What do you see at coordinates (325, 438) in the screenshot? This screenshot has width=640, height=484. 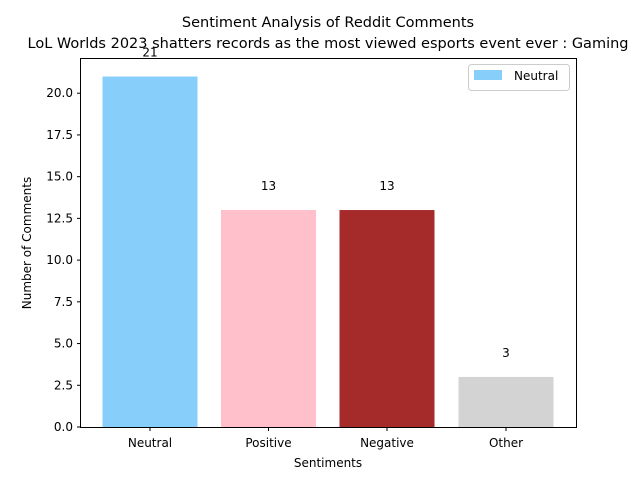 I see `x-axis: Neutral Positive Negative Other` at bounding box center [325, 438].